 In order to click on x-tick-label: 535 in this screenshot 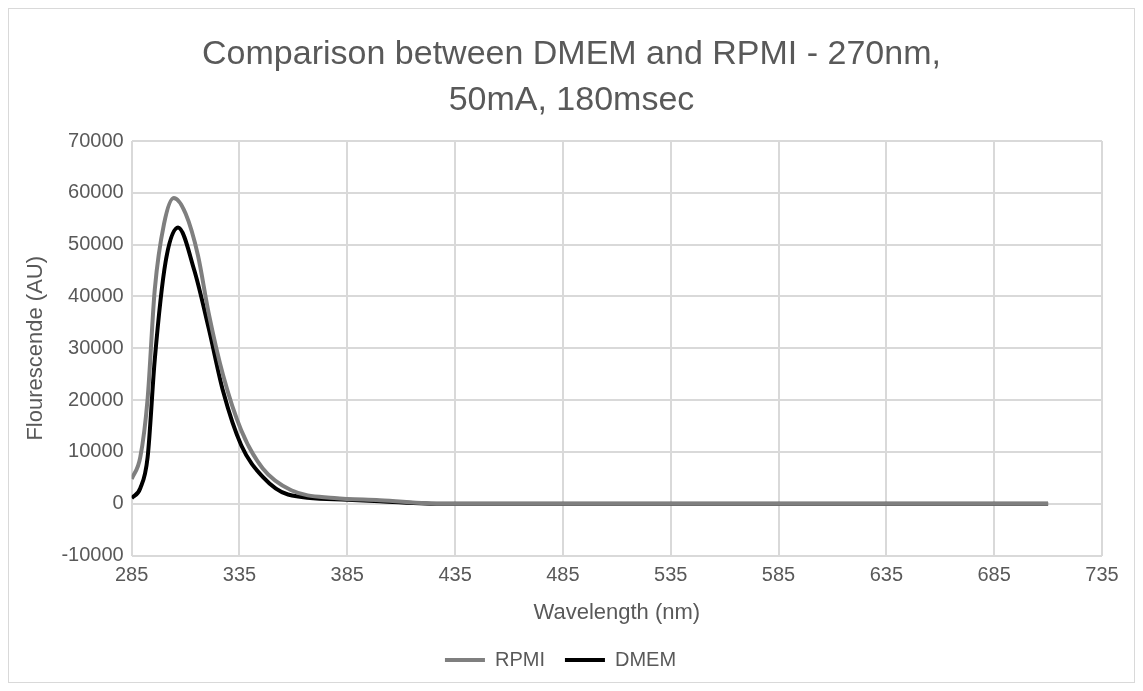, I will do `click(671, 574)`.